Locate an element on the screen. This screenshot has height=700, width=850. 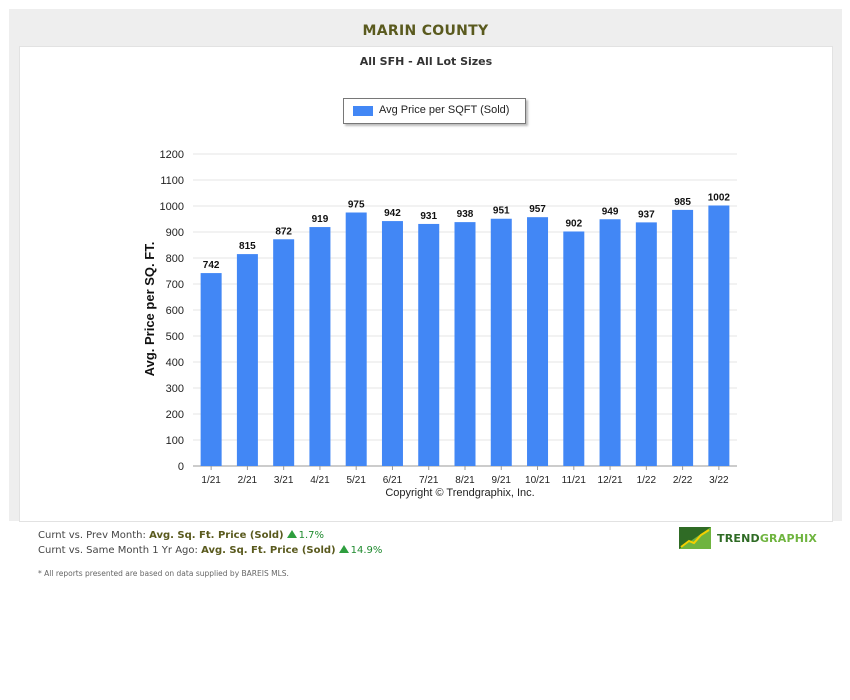
x-tick-label: 8/21 is located at coordinates (465, 480).